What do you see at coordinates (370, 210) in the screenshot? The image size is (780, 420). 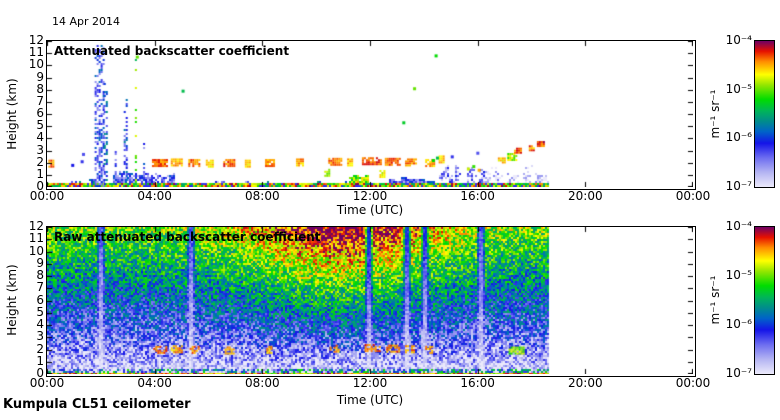 I see `top-x-axis-label: Time (UTC)` at bounding box center [370, 210].